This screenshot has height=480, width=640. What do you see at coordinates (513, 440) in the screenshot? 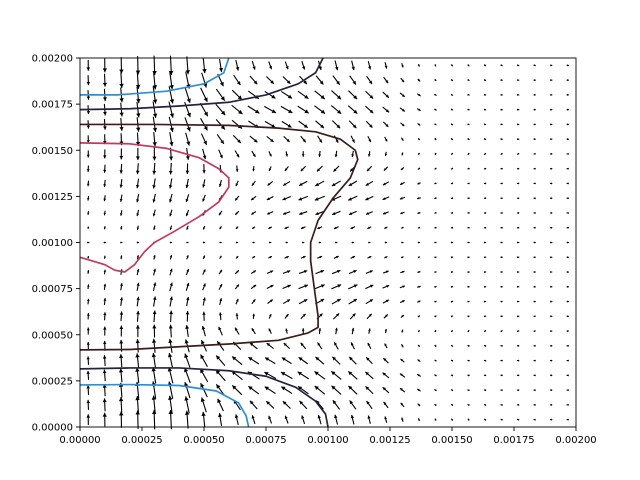
I see `x-tick-label: 0.00175` at bounding box center [513, 440].